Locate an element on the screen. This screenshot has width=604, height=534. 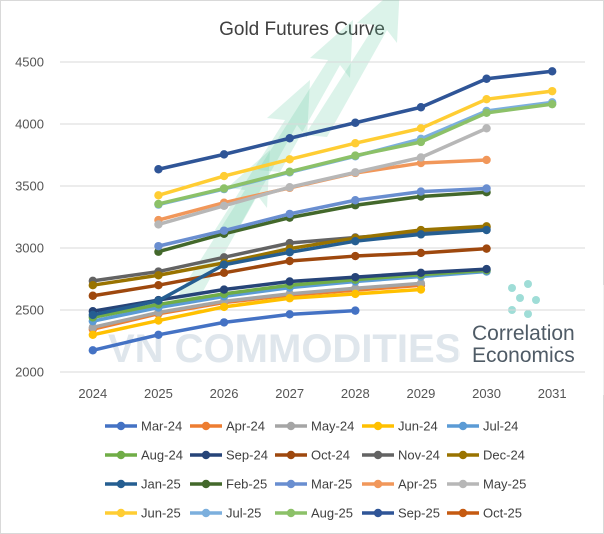
y-tick-label-2000: 2000 is located at coordinates (29, 372).